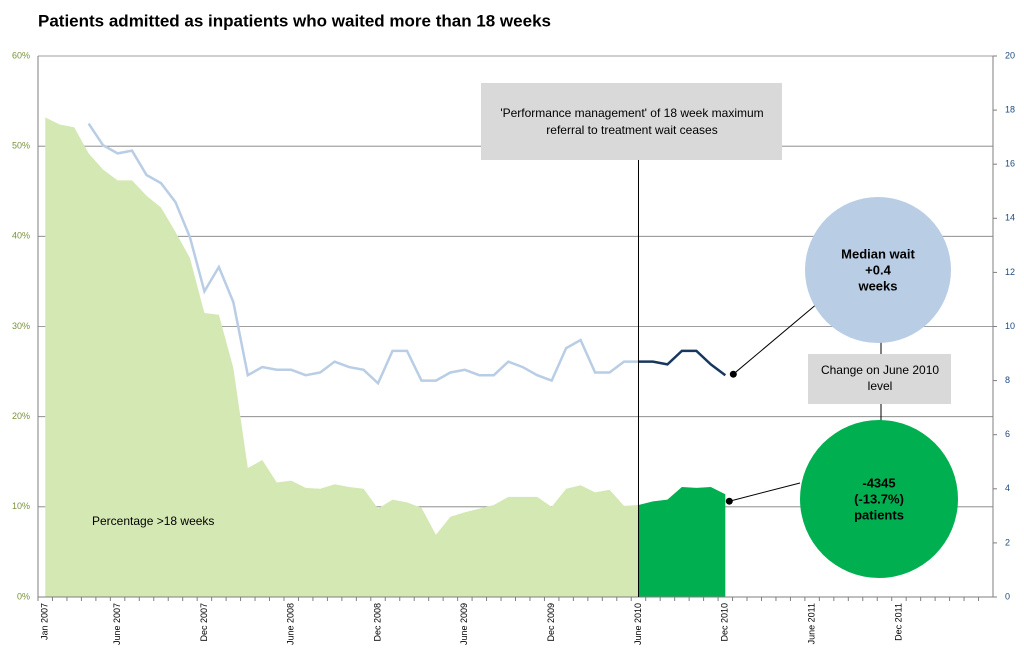 The height and width of the screenshot is (669, 1024). I want to click on y2-tick-label: 10, so click(1010, 326).